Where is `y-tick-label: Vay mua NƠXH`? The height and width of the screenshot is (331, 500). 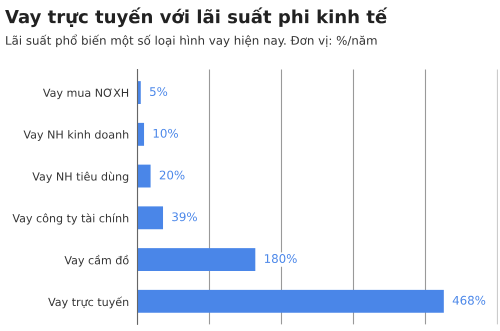 y-tick-label: Vay mua NƠXH is located at coordinates (85, 94).